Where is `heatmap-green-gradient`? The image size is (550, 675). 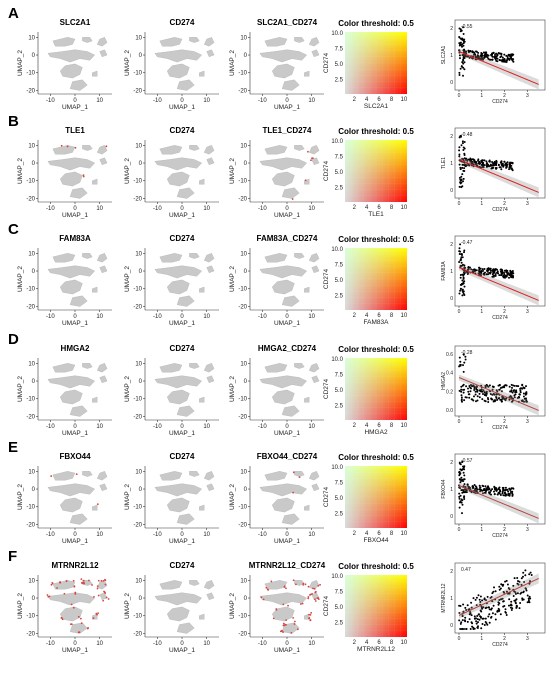
heatmap-green-gradient is located at coordinates (376, 497).